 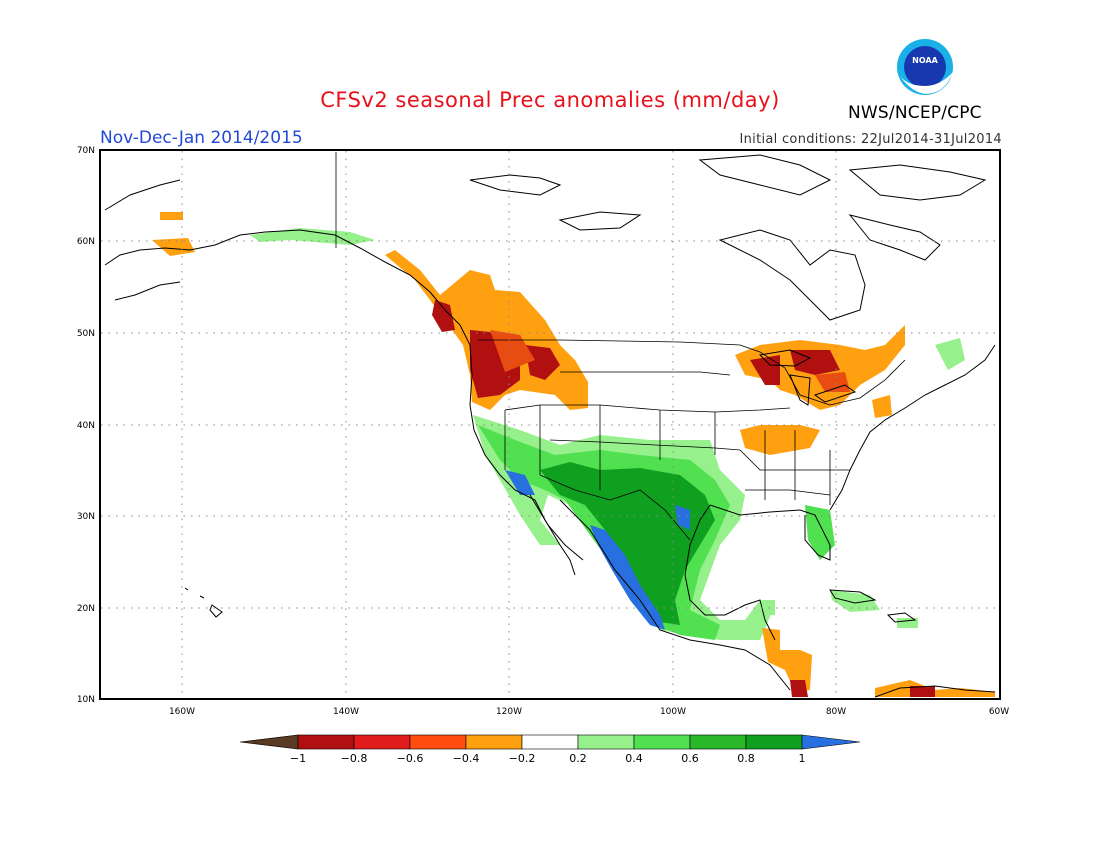 I want to click on lat-label: 20N, so click(x=86, y=609).